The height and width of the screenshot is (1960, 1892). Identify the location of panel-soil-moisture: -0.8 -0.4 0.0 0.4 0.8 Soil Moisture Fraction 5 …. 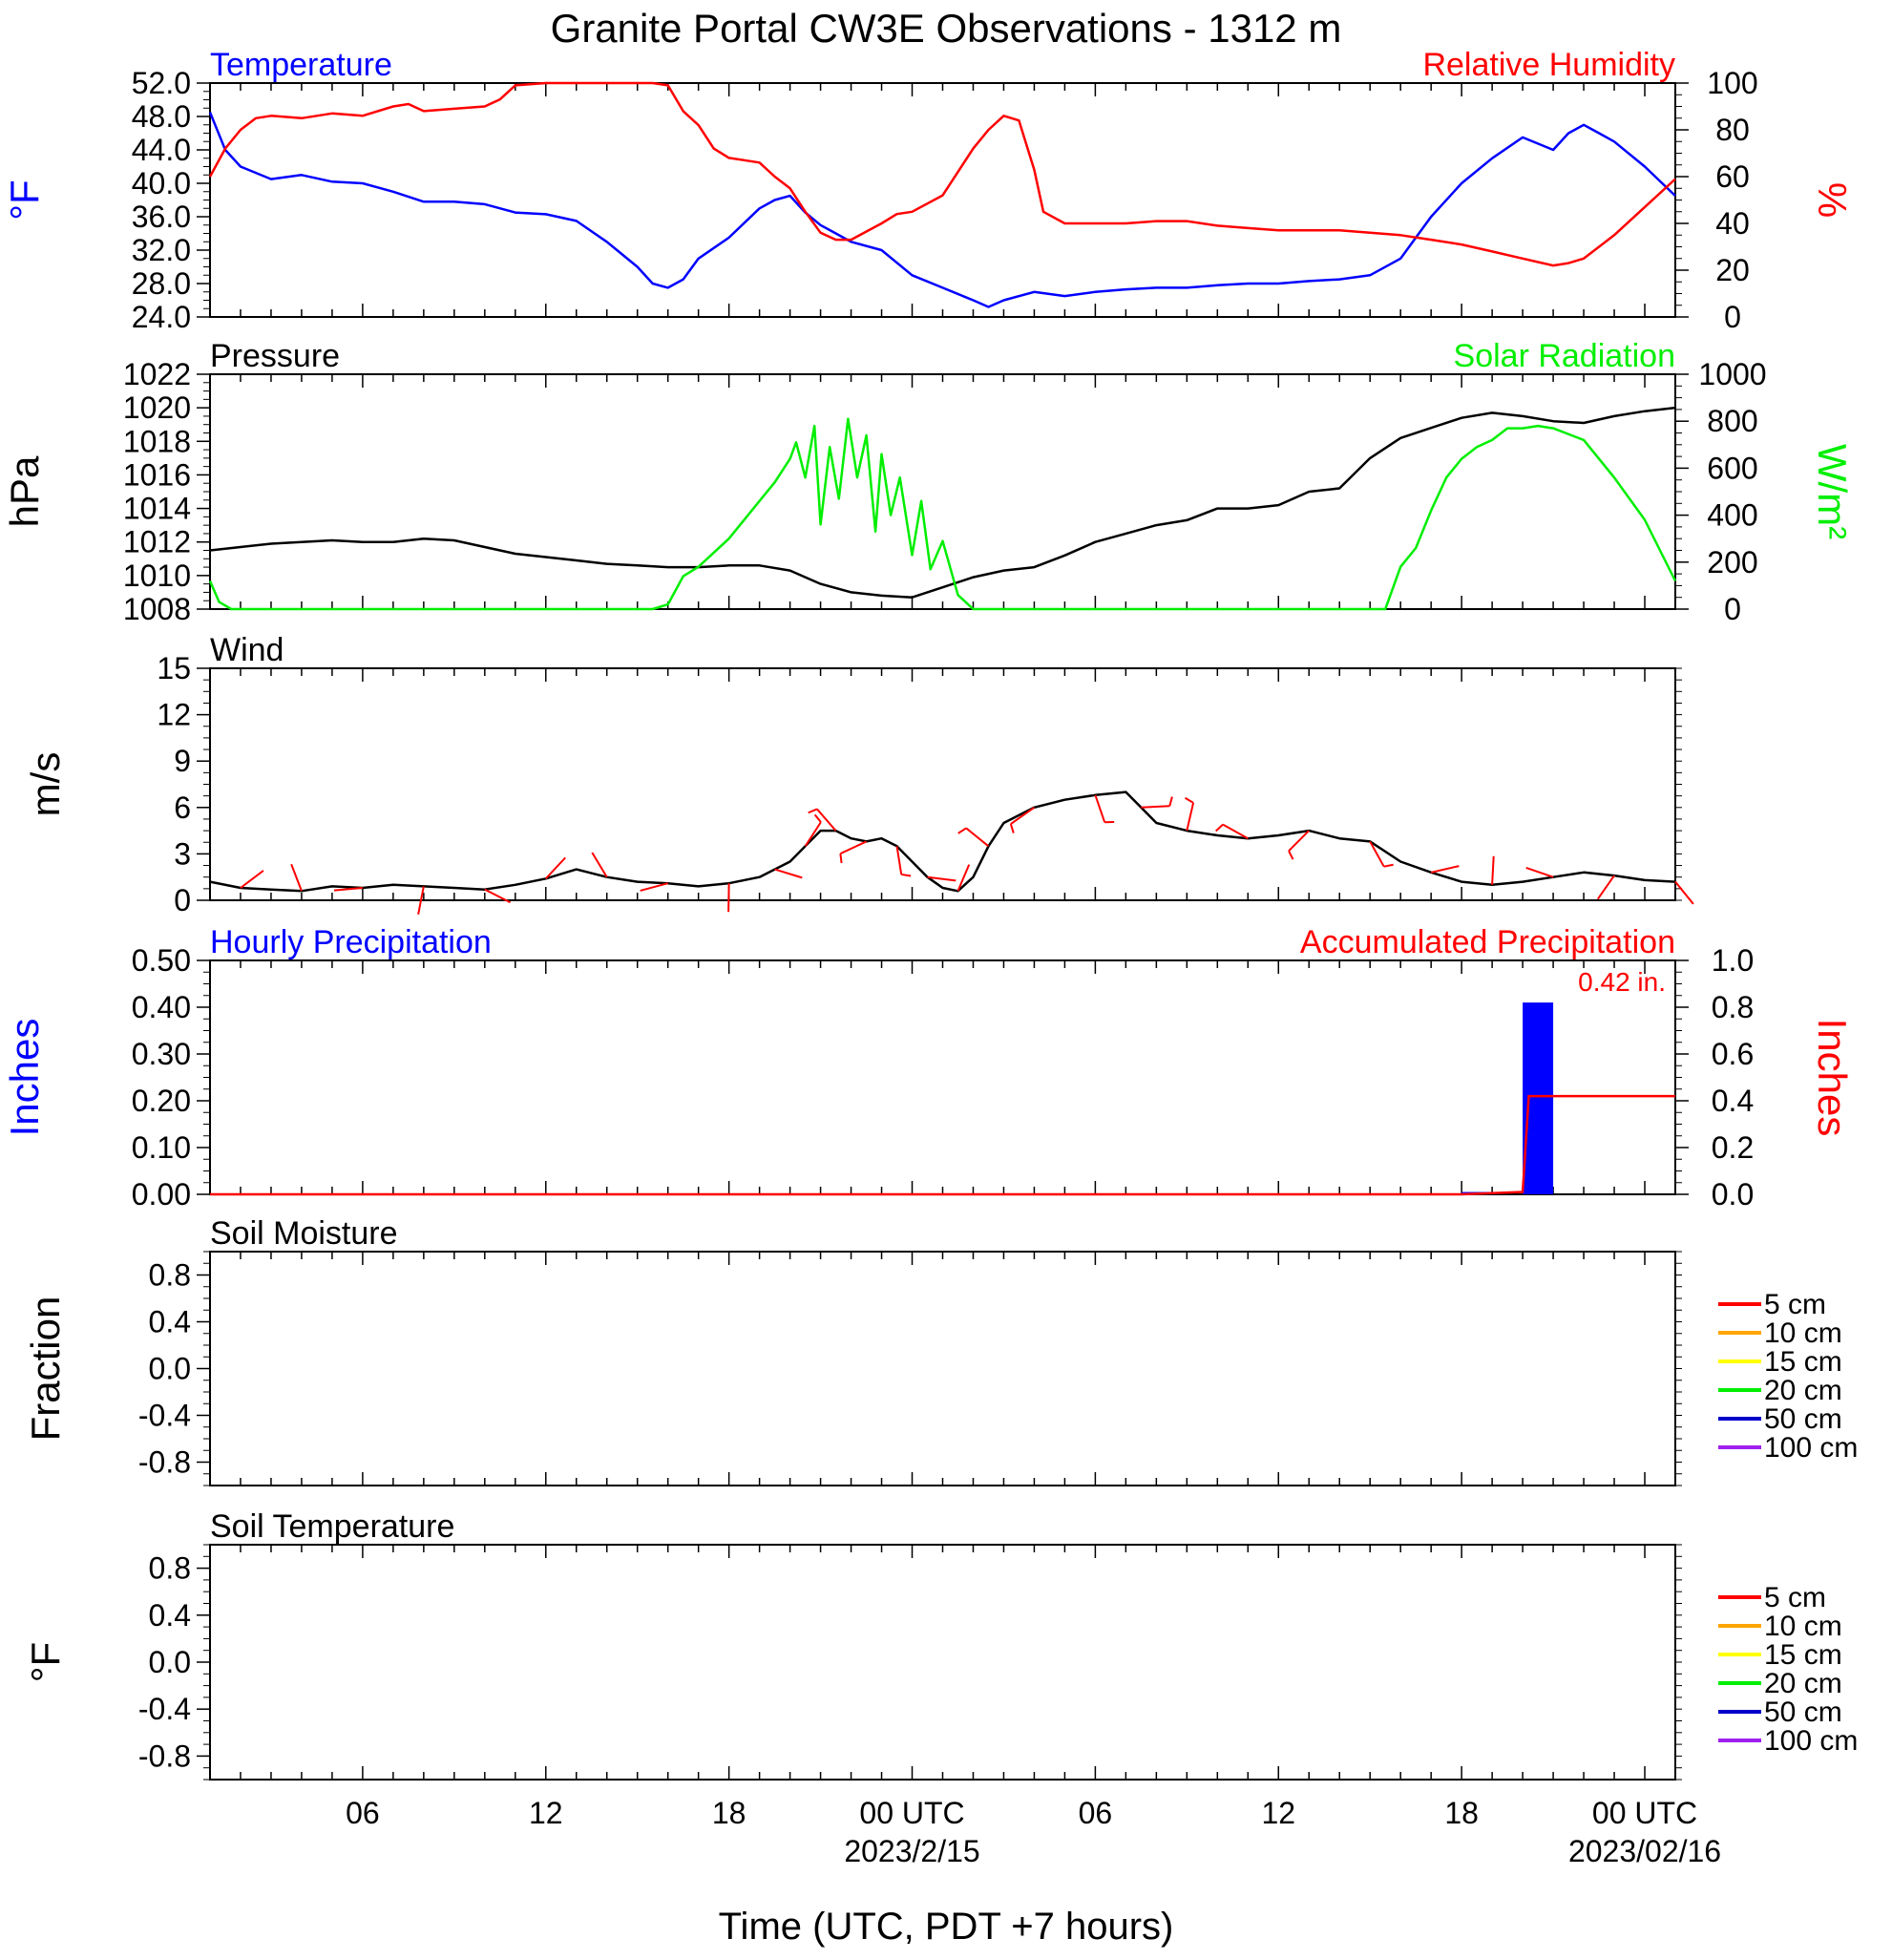
(940, 1350).